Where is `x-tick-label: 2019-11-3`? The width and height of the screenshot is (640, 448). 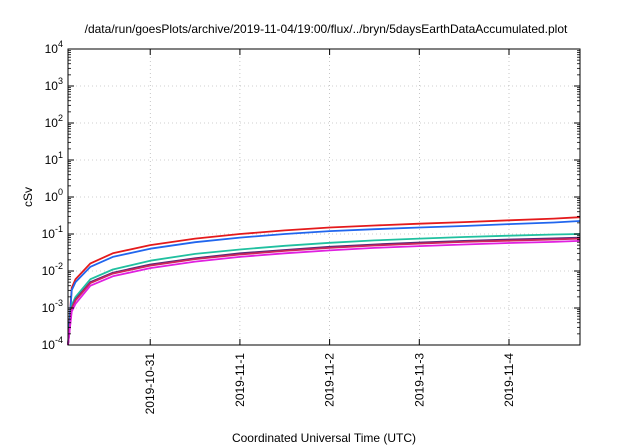
x-tick-label: 2019-11-3 is located at coordinates (419, 380).